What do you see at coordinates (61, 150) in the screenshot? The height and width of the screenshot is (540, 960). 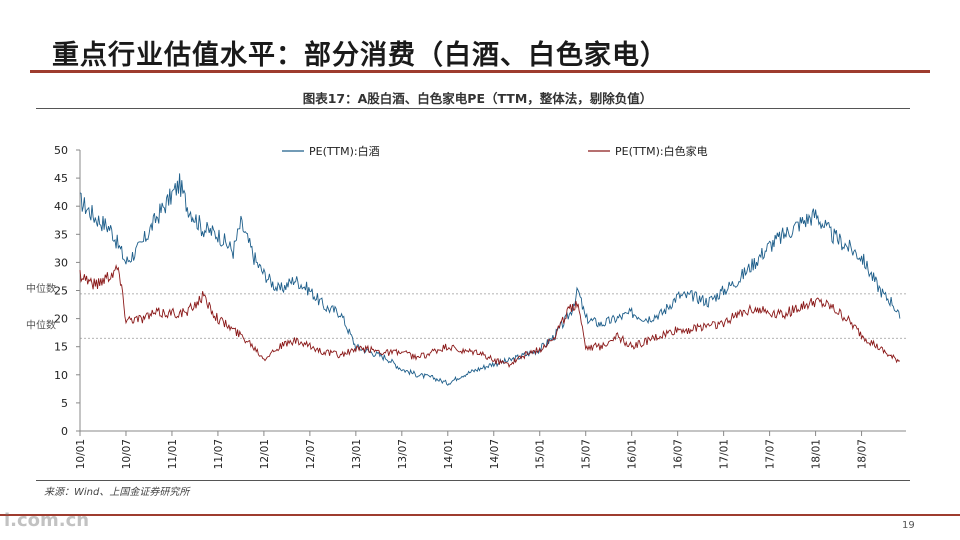 I see `y-tick-label: 50` at bounding box center [61, 150].